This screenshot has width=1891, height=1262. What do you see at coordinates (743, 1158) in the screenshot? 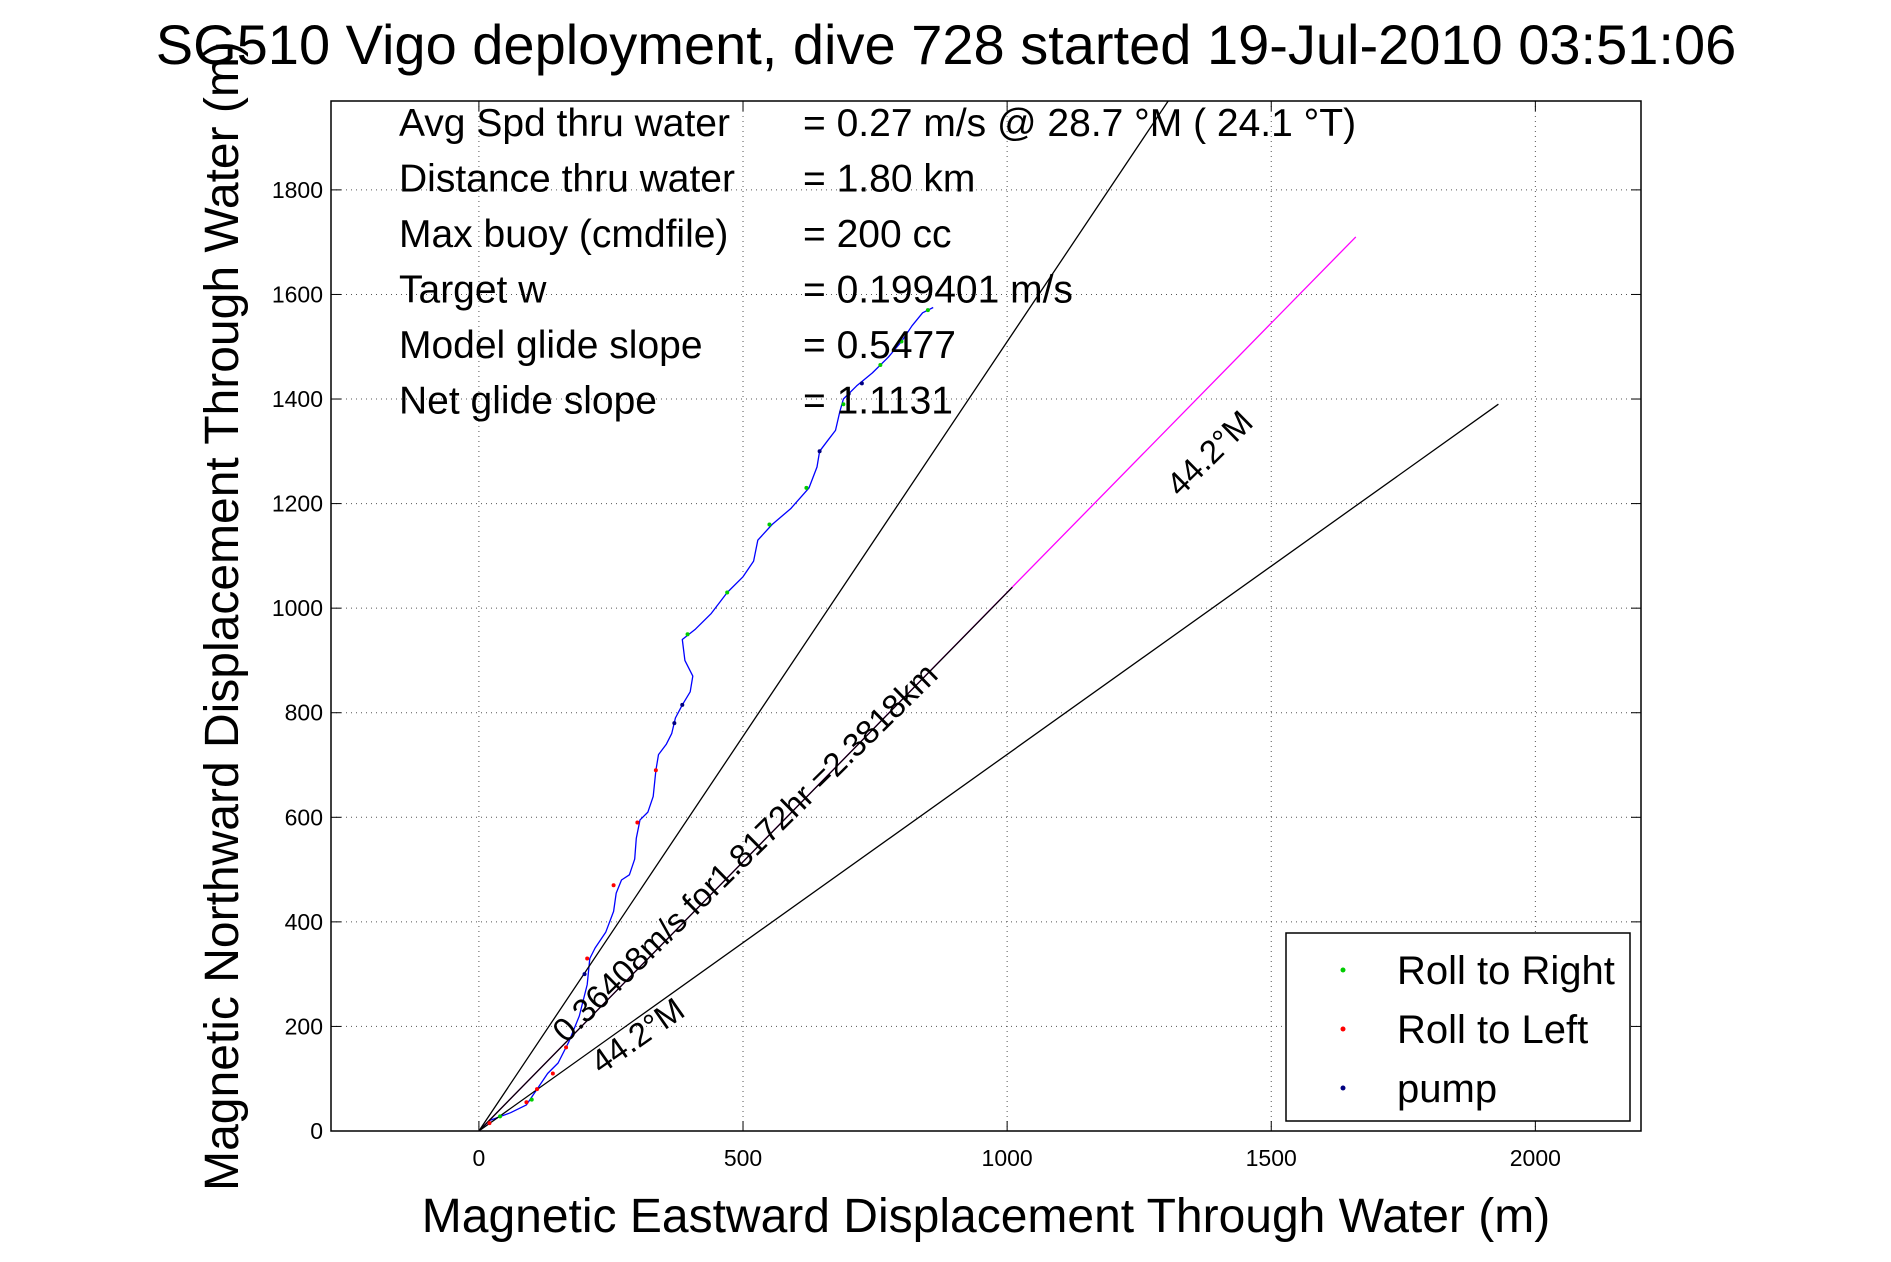
I see `x-tick-label: 500` at bounding box center [743, 1158].